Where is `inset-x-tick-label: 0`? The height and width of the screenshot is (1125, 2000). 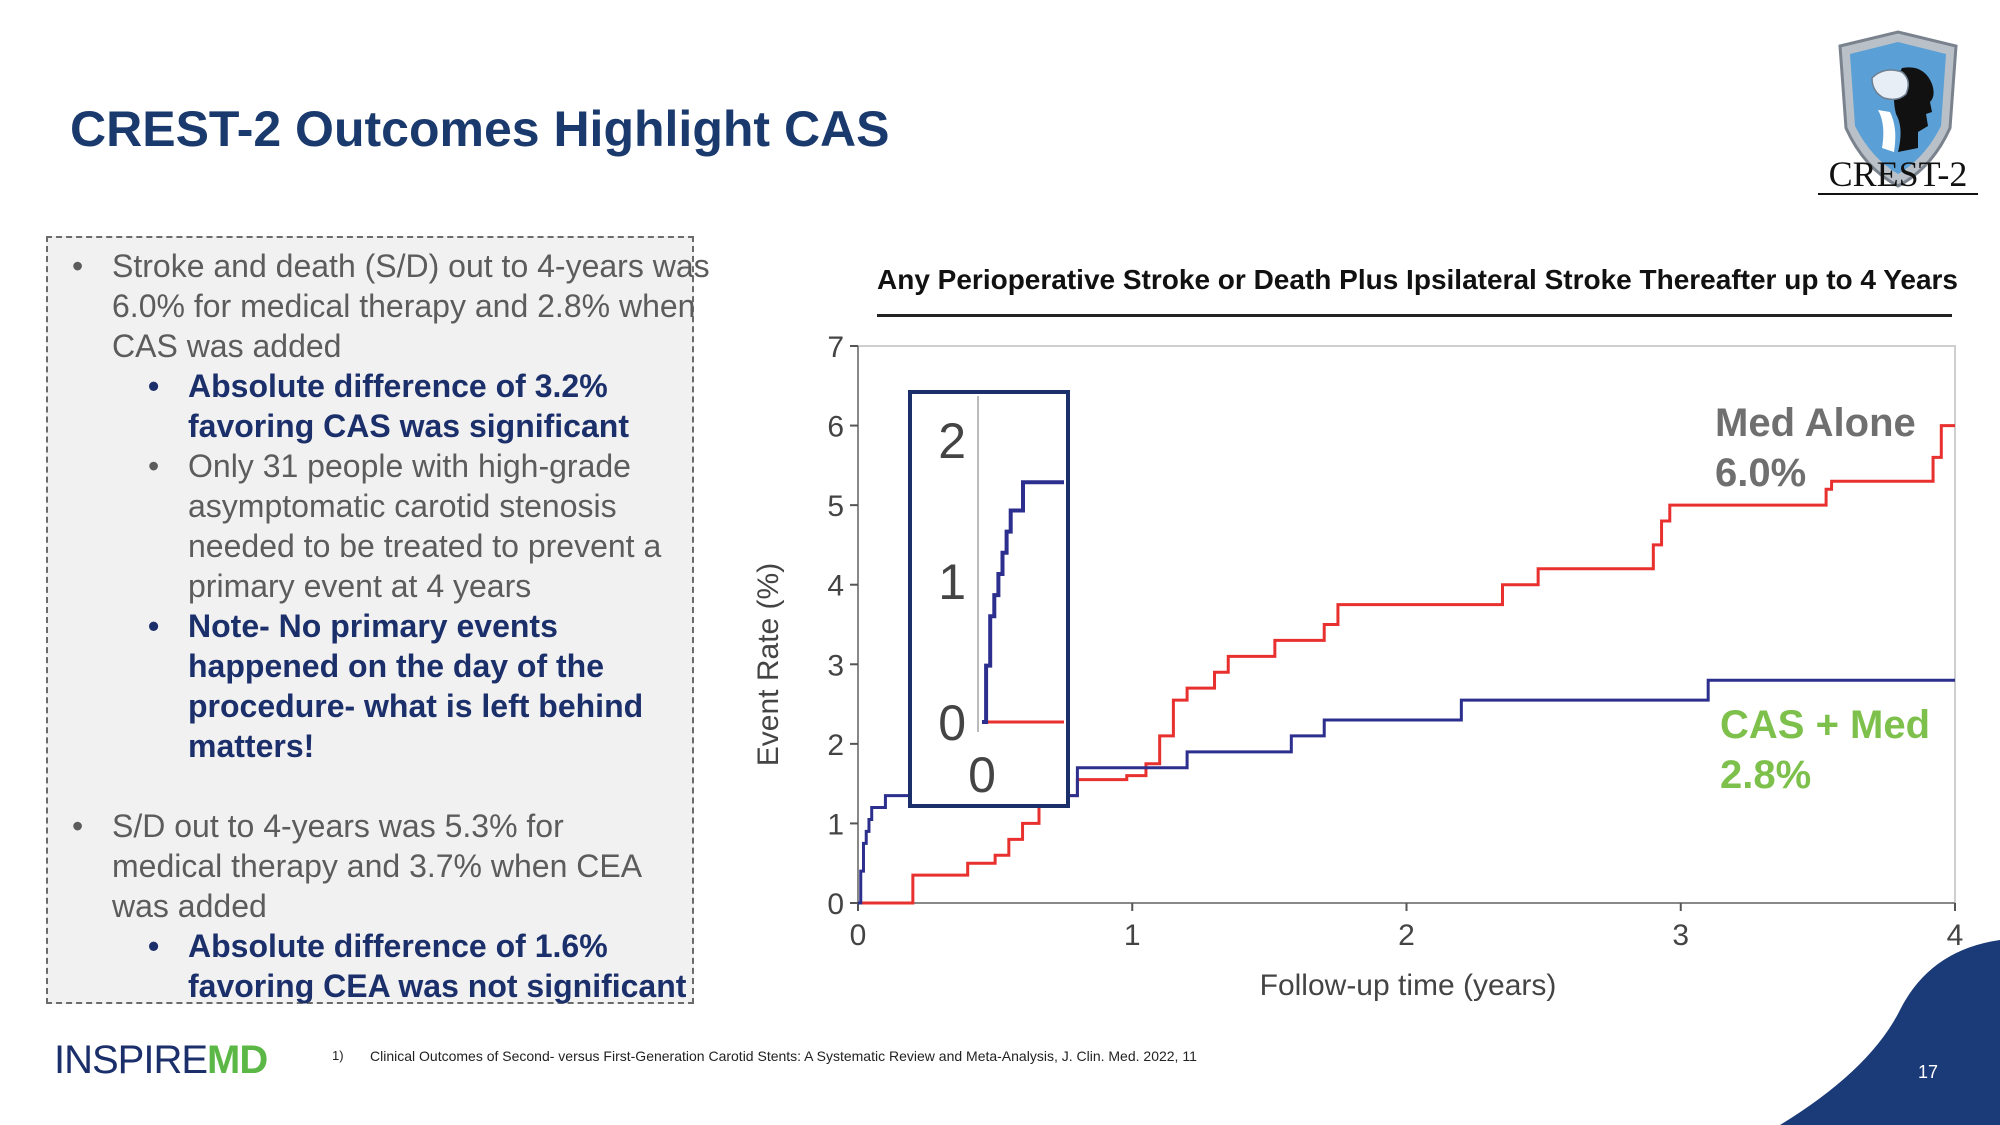
inset-x-tick-label: 0 is located at coordinates (982, 775).